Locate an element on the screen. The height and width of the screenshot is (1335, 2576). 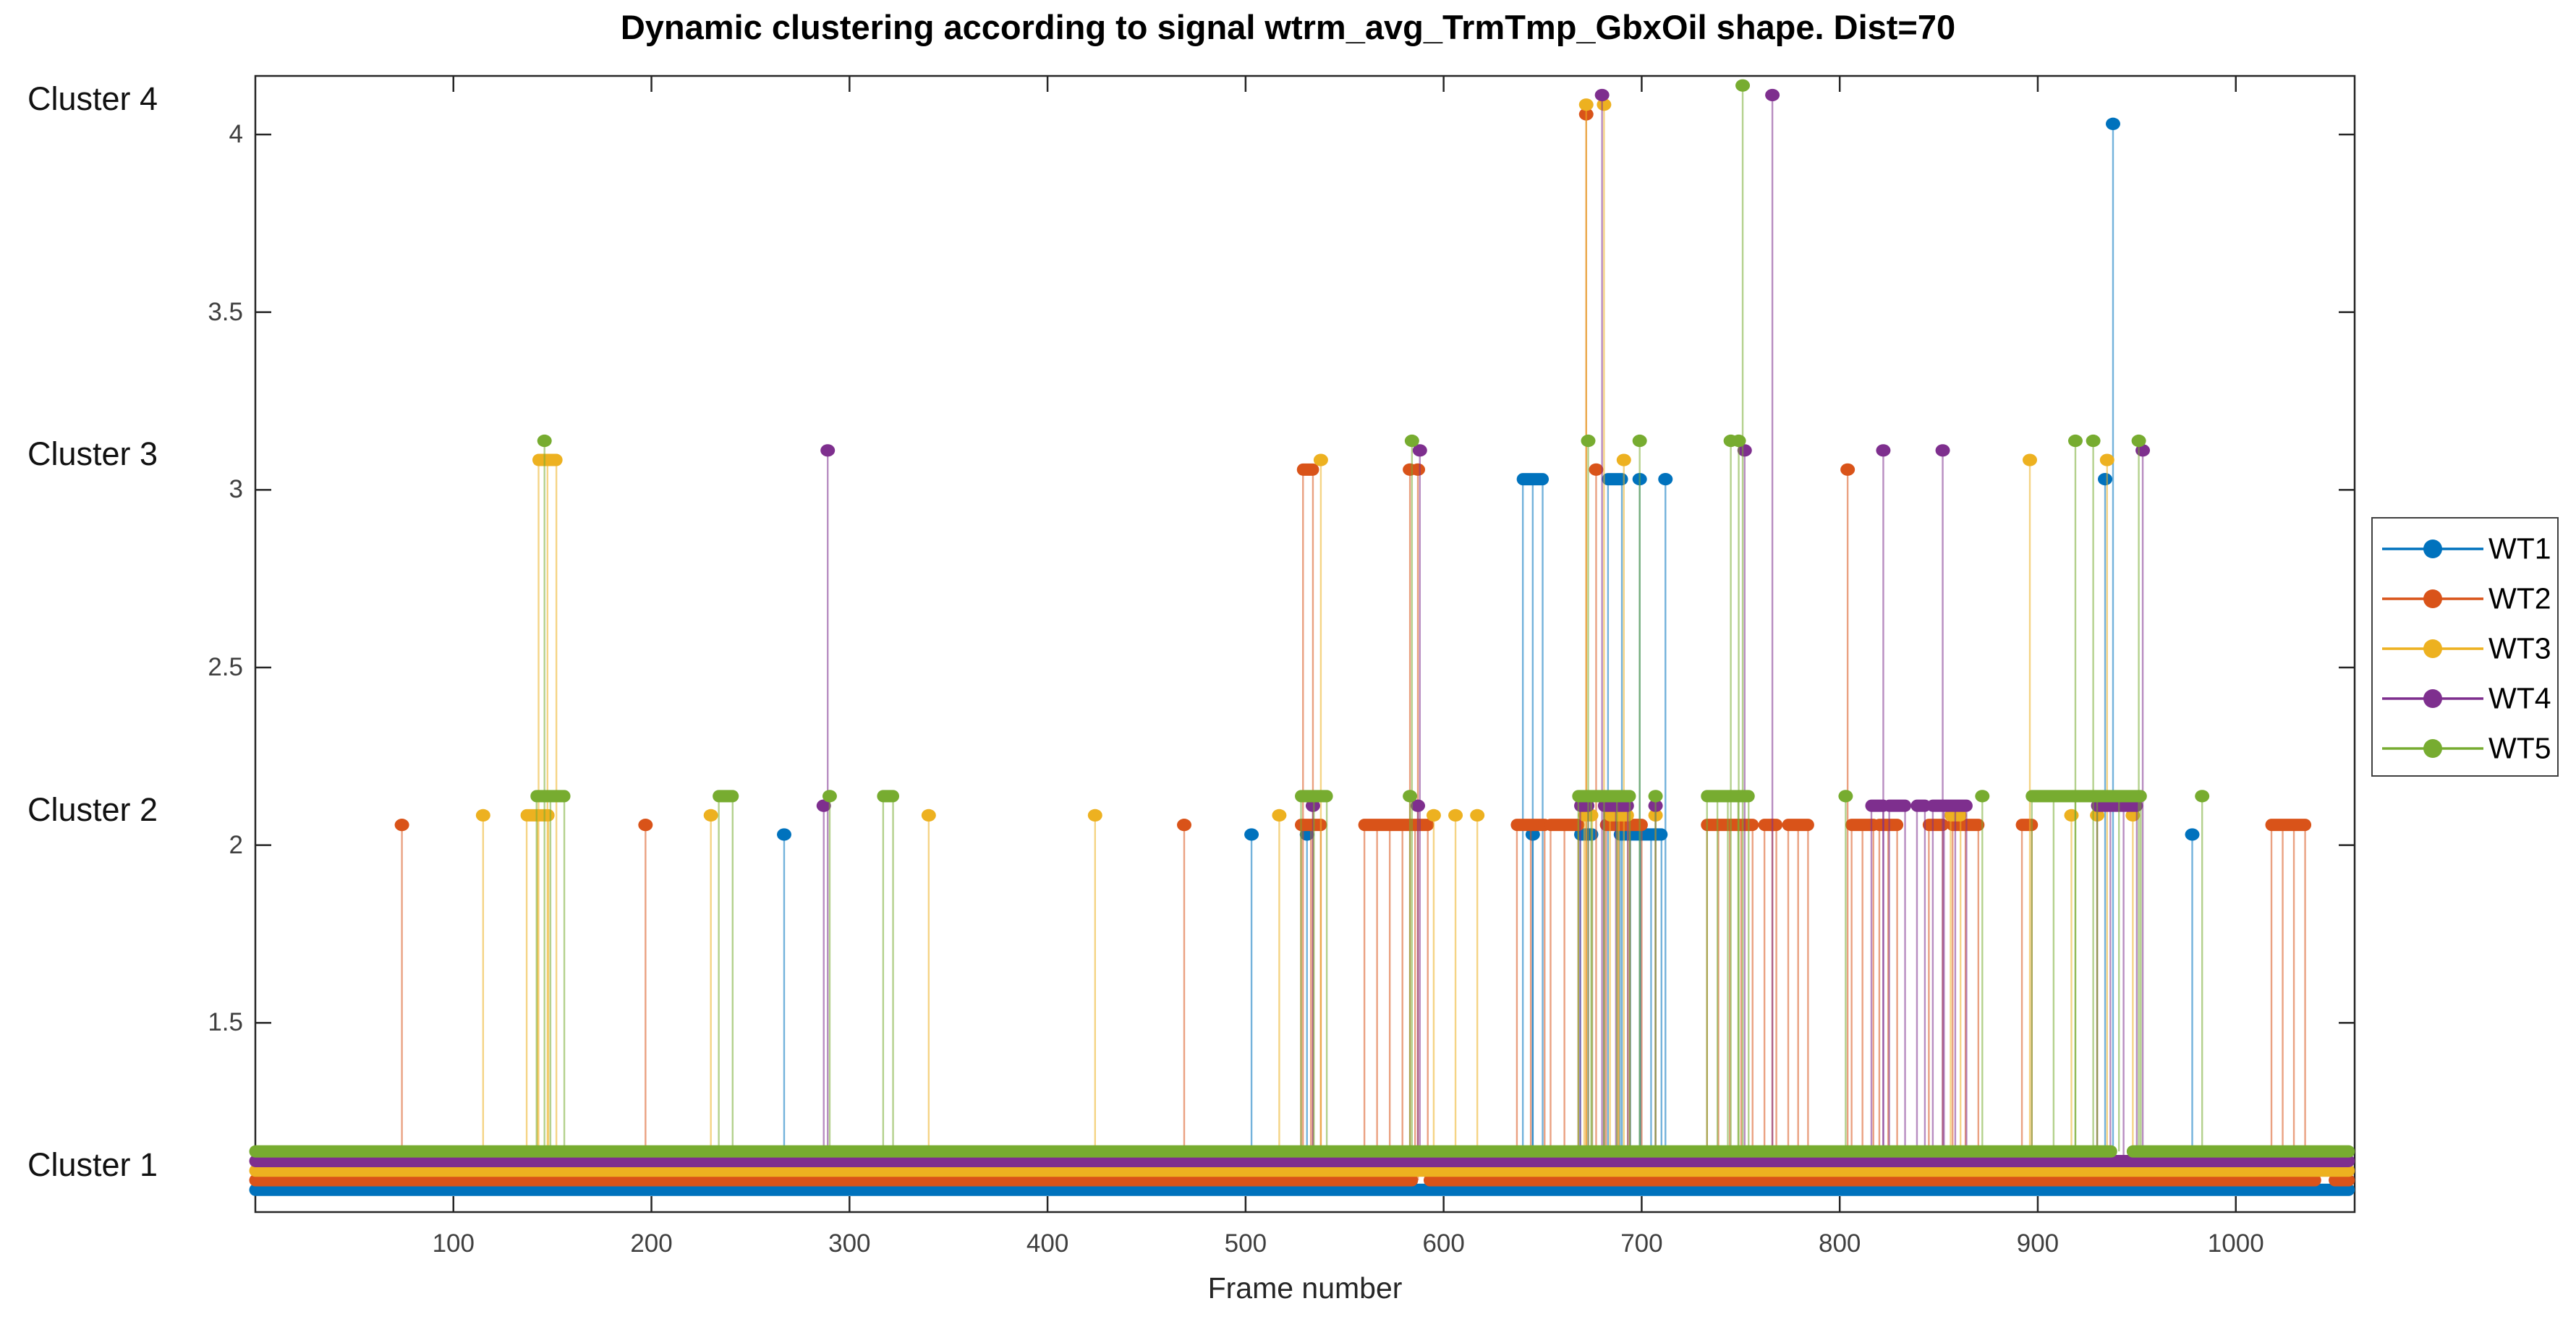
y-tick-label: 1.5 is located at coordinates (225, 1022).